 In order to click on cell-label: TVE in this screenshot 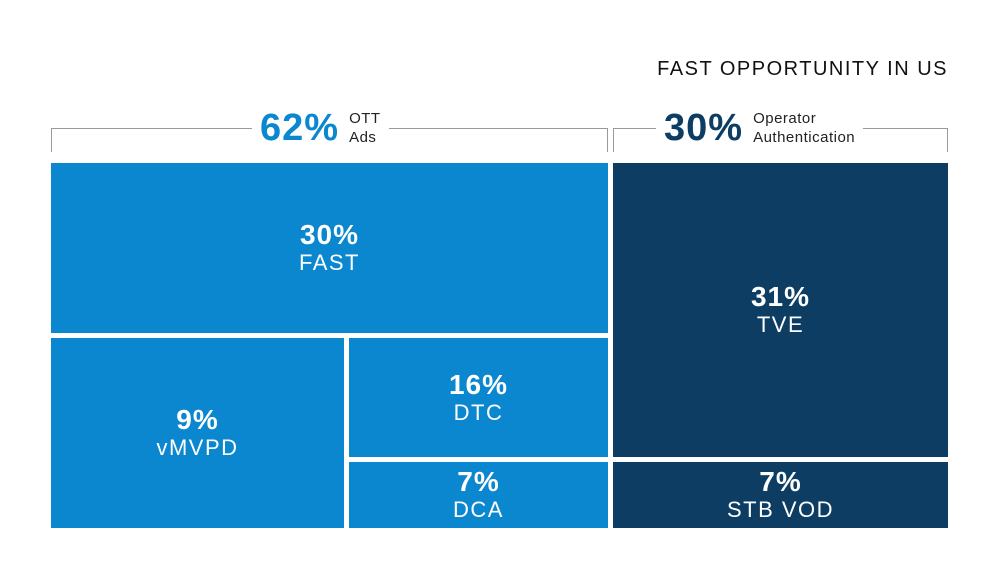, I will do `click(780, 324)`.